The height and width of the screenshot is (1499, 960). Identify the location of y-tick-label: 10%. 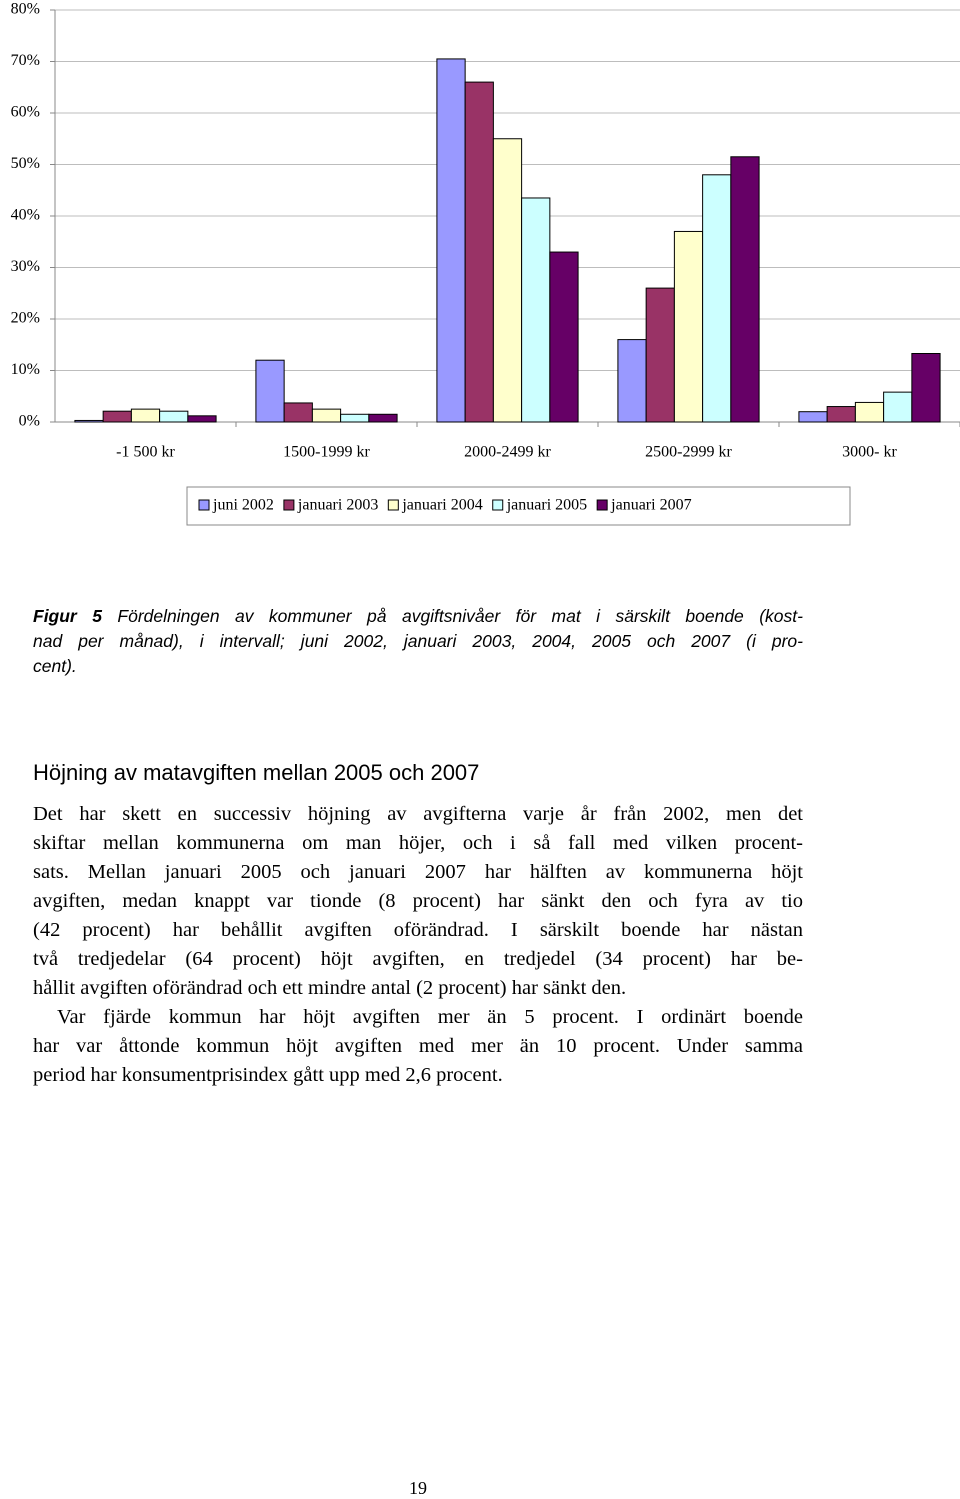
(25, 369).